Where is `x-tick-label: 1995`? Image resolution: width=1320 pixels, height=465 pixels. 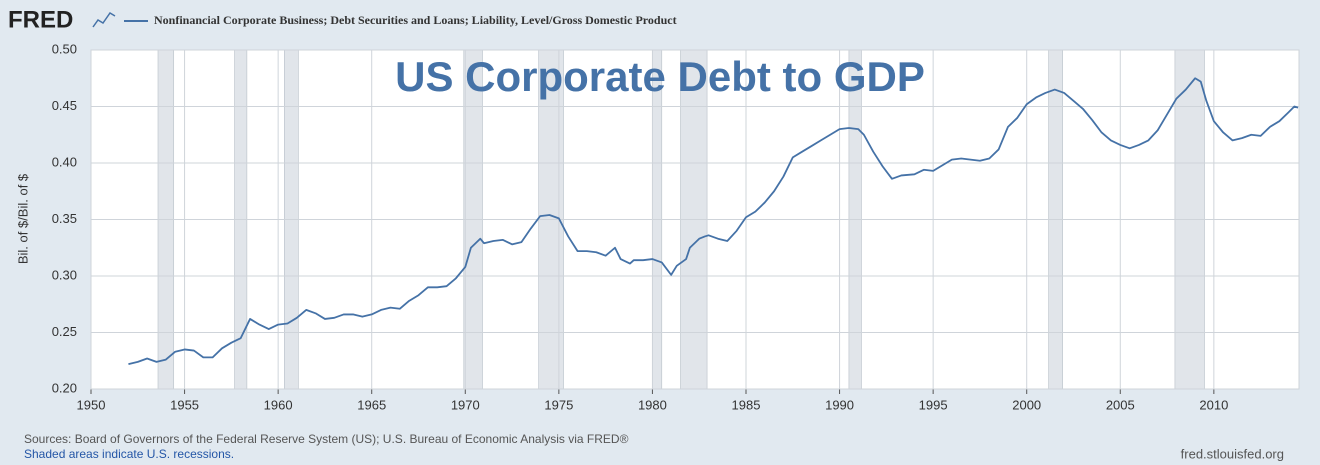 x-tick-label: 1995 is located at coordinates (933, 404).